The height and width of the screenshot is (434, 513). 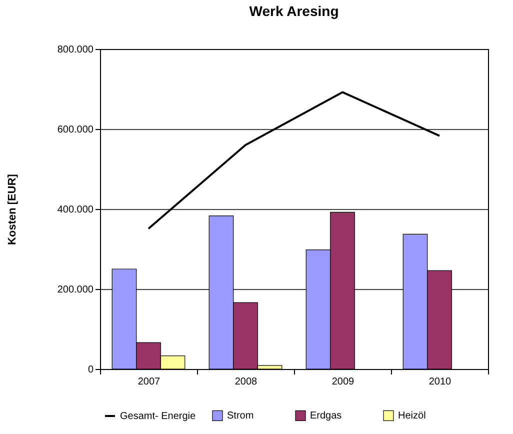 I want to click on x-tick-label: 2008, so click(x=246, y=382).